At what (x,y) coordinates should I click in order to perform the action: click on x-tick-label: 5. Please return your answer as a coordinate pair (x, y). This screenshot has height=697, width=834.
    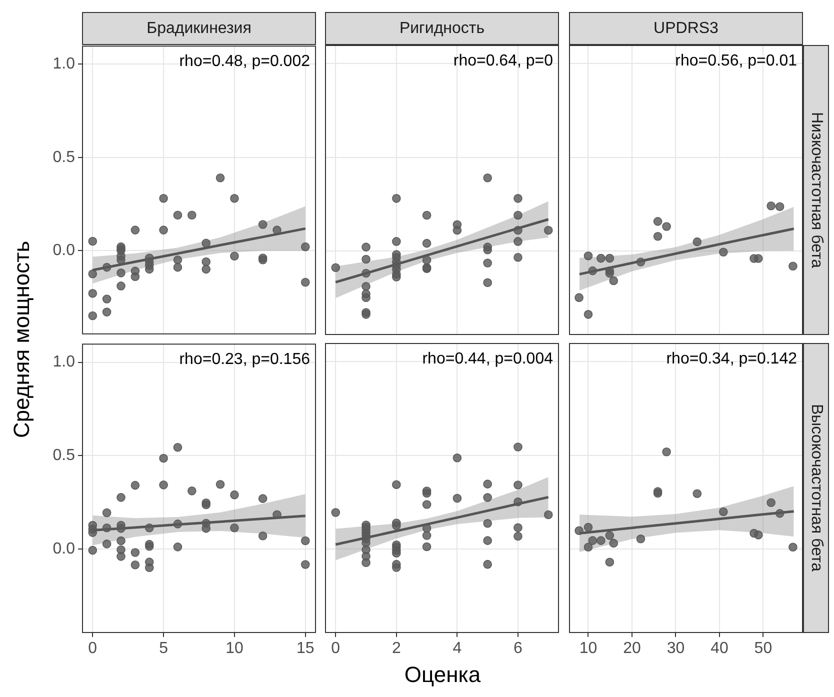
    Looking at the image, I should click on (163, 649).